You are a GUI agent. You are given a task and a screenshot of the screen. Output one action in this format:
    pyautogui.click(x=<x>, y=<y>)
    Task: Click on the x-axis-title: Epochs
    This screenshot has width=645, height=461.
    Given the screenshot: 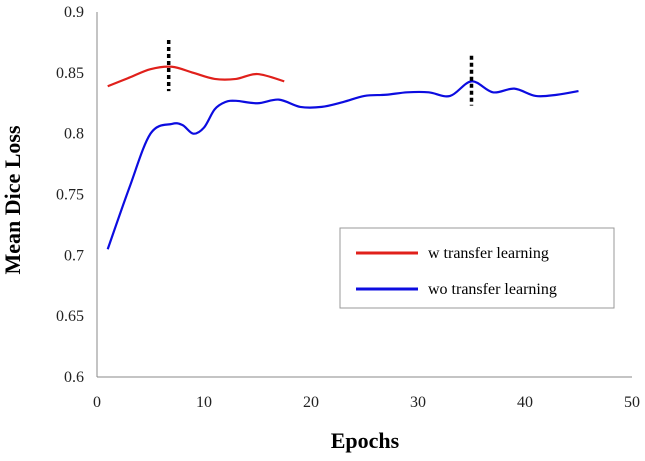 What is the action you would take?
    pyautogui.click(x=365, y=440)
    